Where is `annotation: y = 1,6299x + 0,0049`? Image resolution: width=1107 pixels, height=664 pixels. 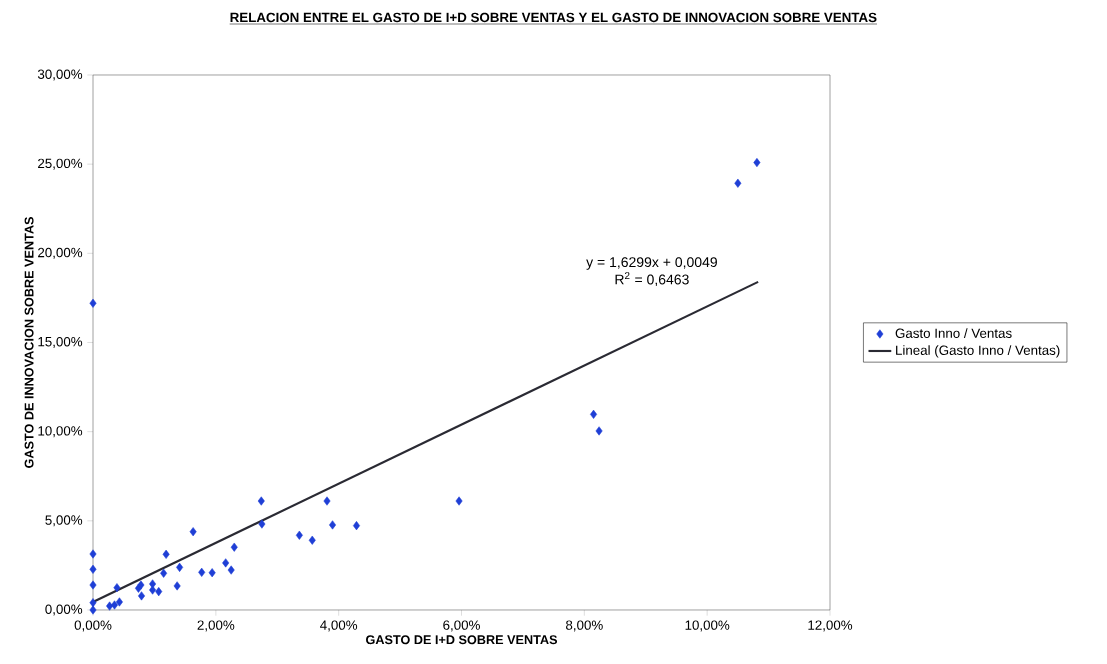 annotation: y = 1,6299x + 0,0049 is located at coordinates (651, 263).